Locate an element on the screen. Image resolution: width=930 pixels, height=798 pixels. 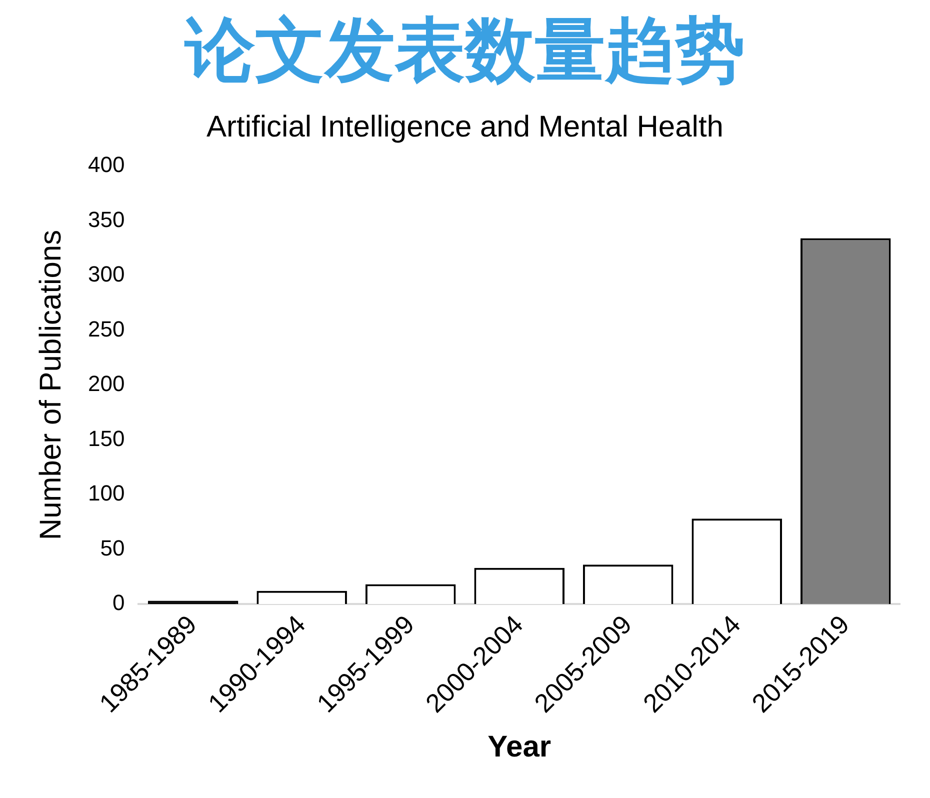
y-tick-label: 50 is located at coordinates (112, 547).